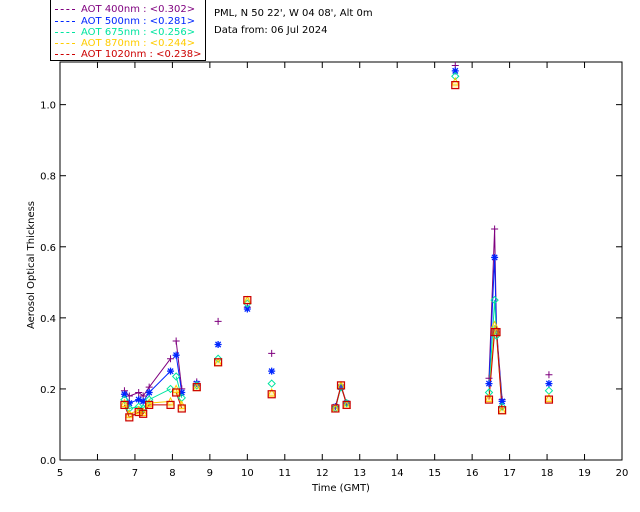  What do you see at coordinates (359, 473) in the screenshot?
I see `x-tick-label: 13` at bounding box center [359, 473].